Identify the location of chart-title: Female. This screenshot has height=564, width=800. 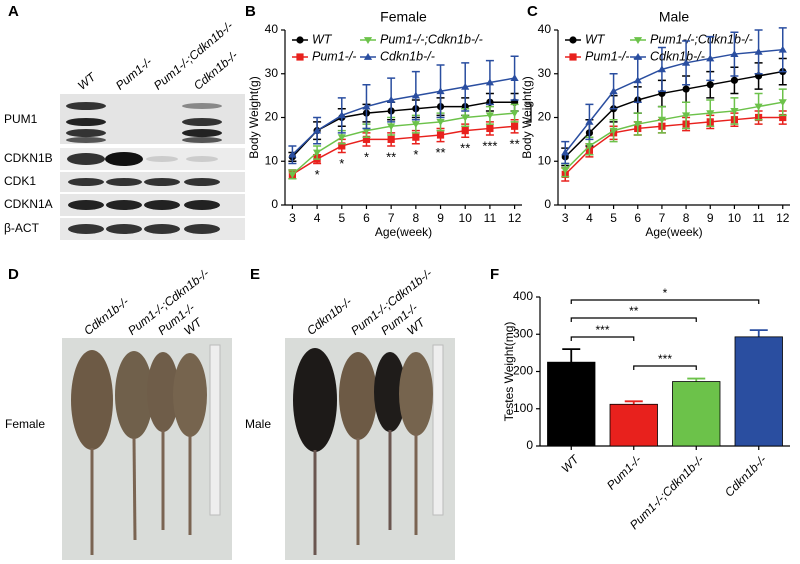
(403, 17).